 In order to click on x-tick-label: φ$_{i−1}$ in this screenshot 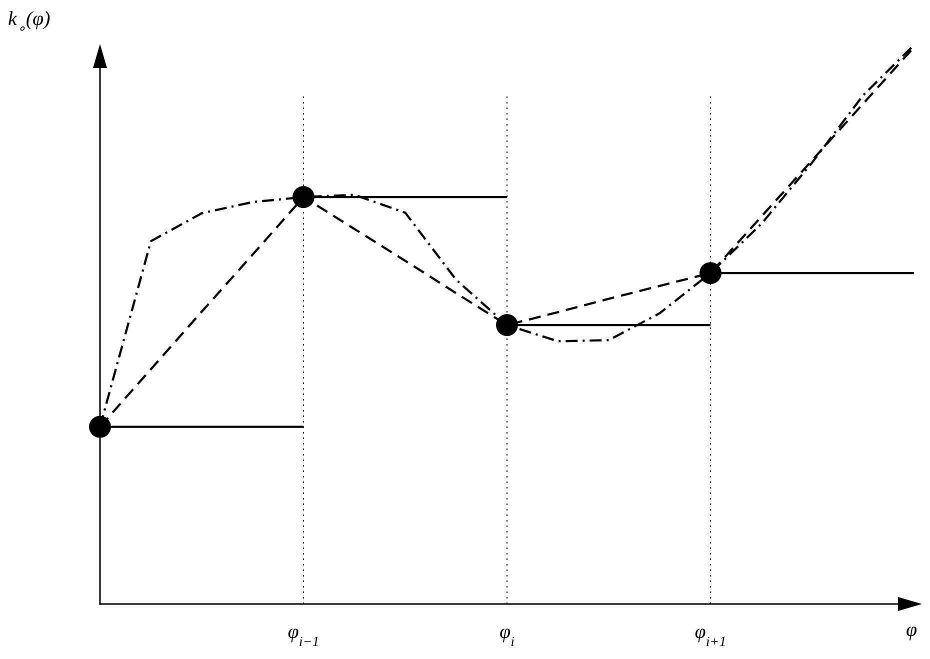, I will do `click(304, 635)`.